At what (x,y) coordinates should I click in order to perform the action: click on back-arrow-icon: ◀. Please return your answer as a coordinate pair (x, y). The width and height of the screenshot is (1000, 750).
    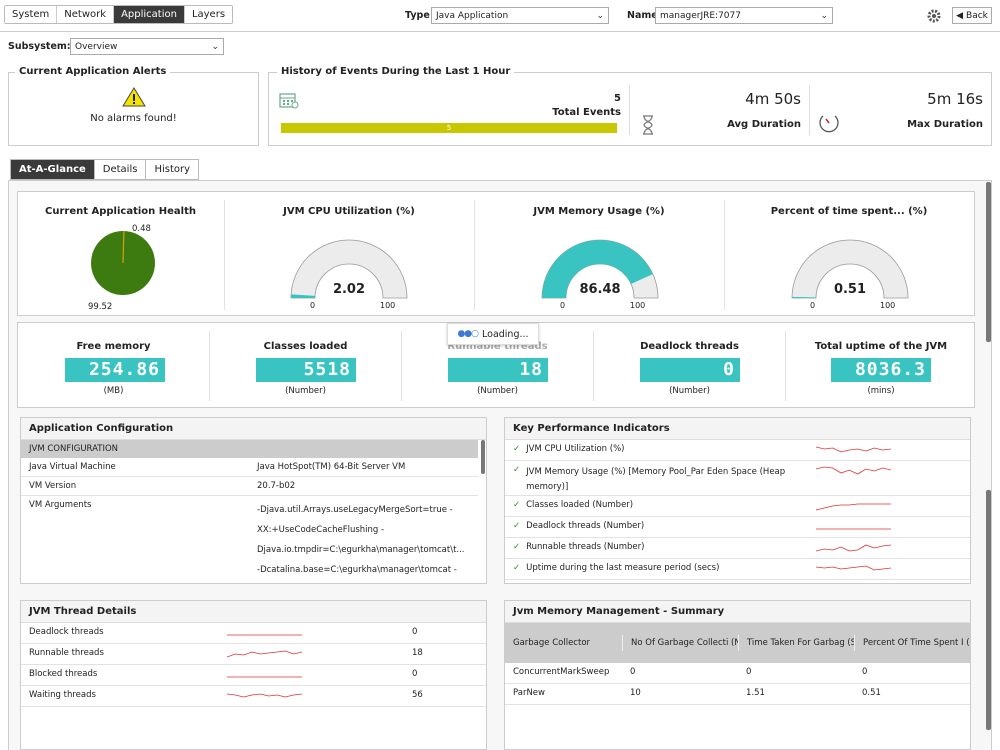
    Looking at the image, I should click on (960, 15).